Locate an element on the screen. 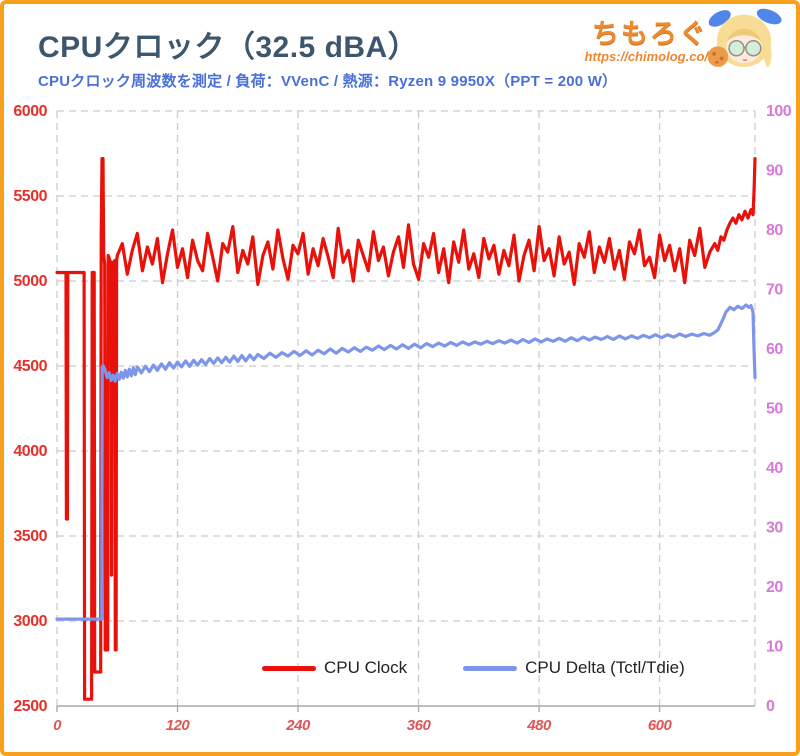 Image resolution: width=800 pixels, height=756 pixels. svg-text: 30 is located at coordinates (774, 528).